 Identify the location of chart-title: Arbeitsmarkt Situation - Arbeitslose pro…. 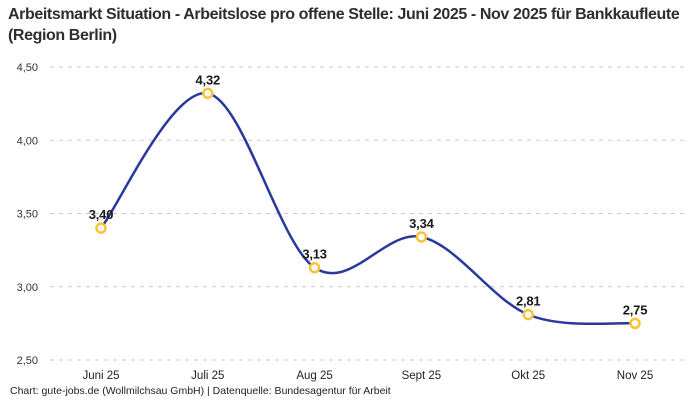
(344, 25).